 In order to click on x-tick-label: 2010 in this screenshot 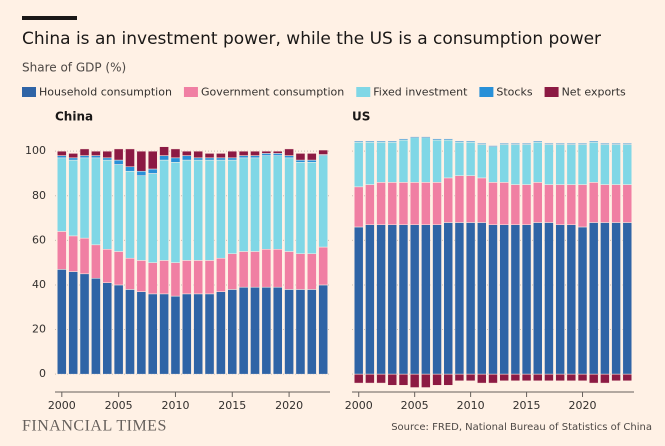, I will do `click(175, 405)`.